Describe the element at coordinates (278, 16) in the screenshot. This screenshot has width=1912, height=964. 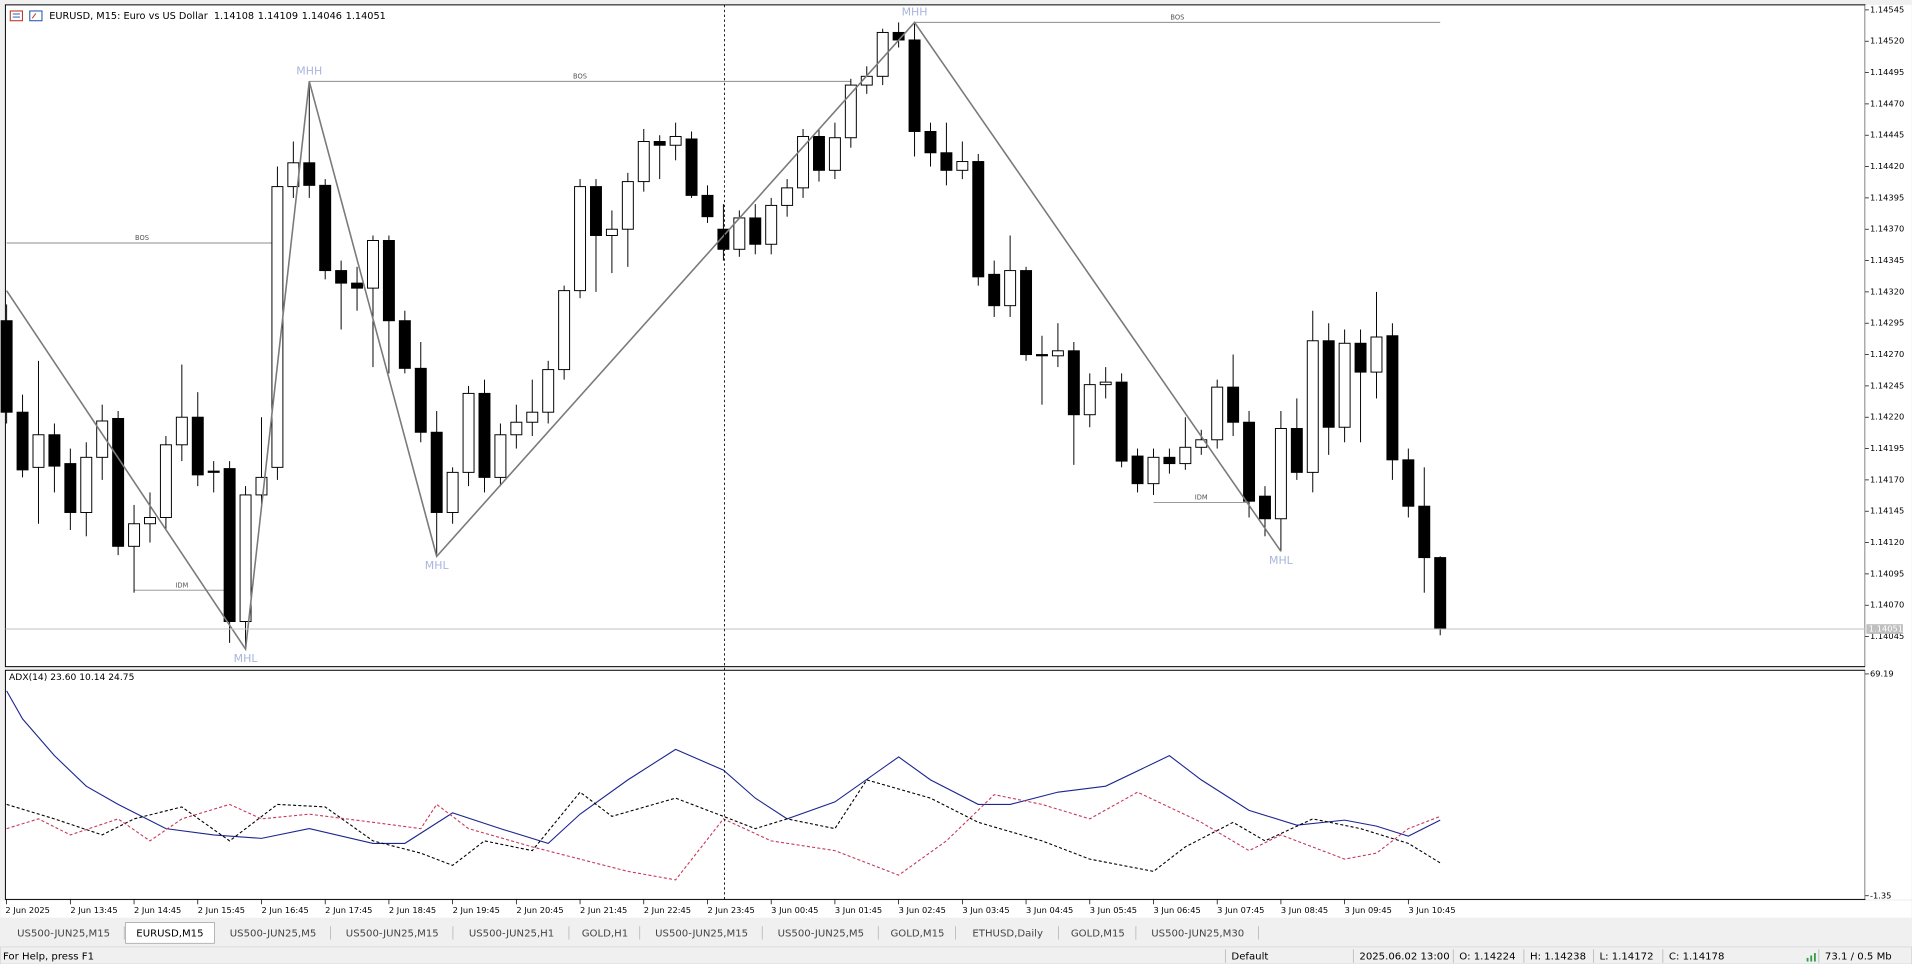
I see `header-high: 1.14109` at that location.